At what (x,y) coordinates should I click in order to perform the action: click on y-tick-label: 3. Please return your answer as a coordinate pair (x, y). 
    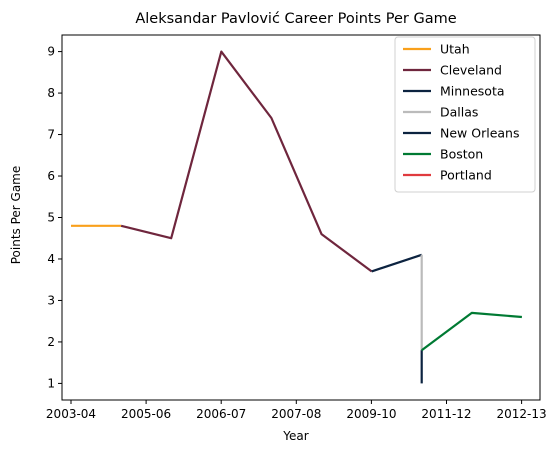
    Looking at the image, I should click on (51, 300).